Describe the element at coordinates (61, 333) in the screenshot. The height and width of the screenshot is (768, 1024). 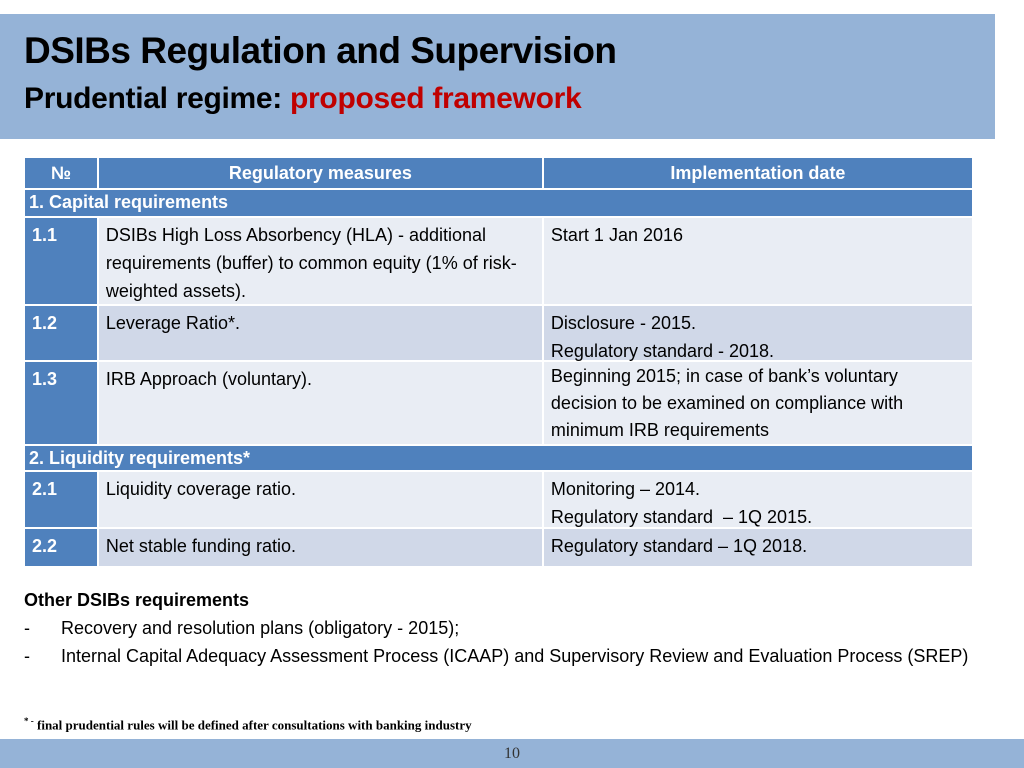
I see `row-number: 1.2` at that location.